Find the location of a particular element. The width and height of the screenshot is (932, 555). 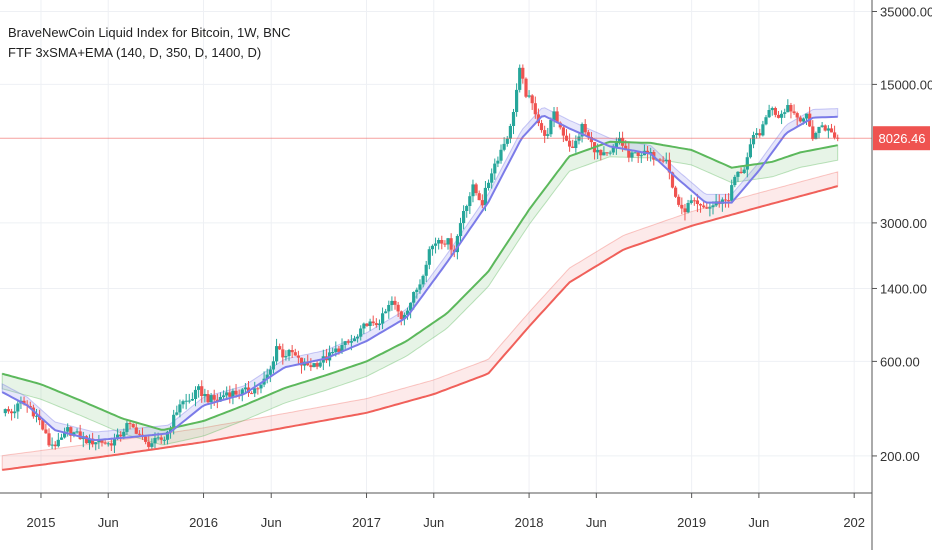

y-tick-label-4: 1400.00 is located at coordinates (903, 288).